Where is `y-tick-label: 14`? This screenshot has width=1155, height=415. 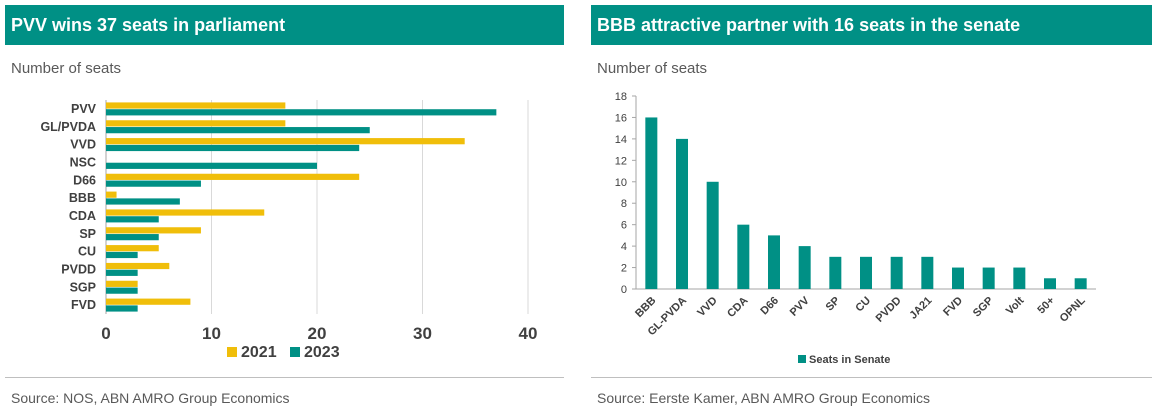
y-tick-label: 14 is located at coordinates (621, 140).